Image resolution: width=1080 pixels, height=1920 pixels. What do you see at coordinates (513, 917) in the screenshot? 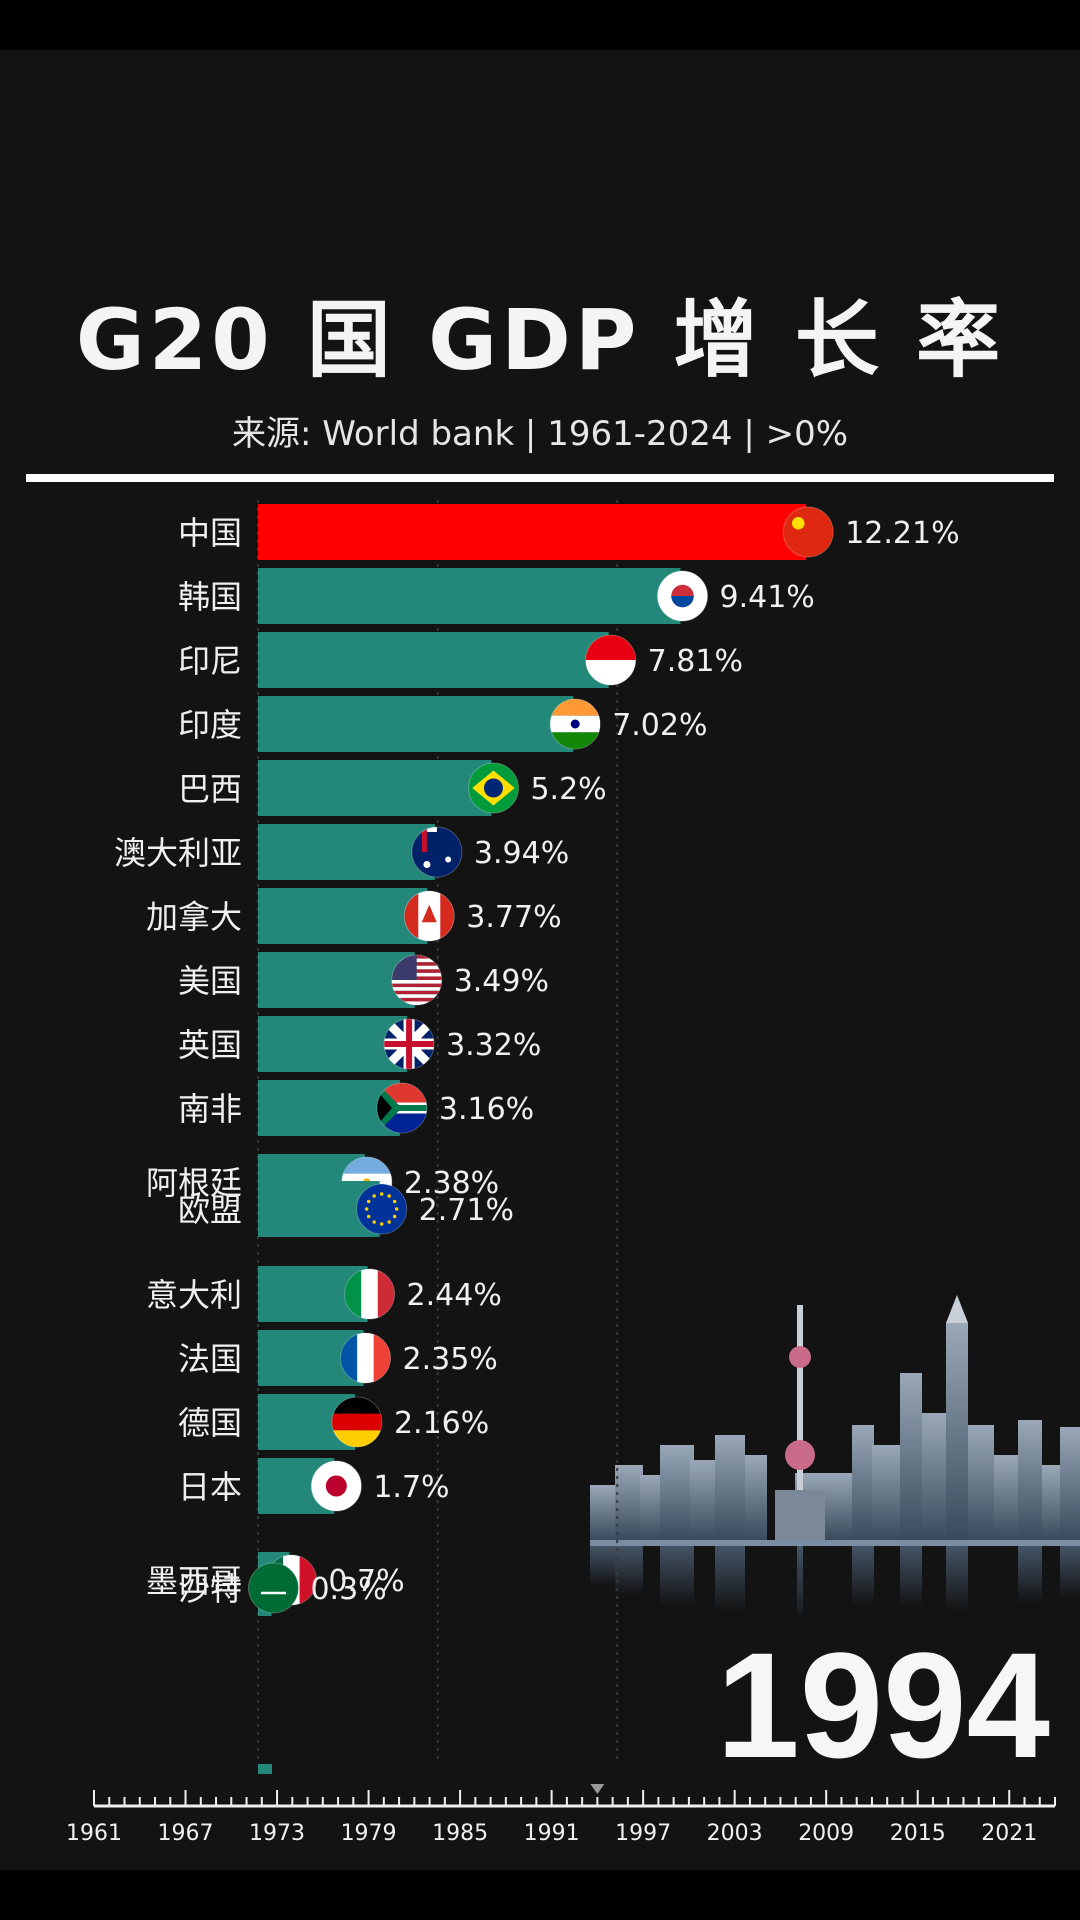
I see `value-label: 3.77%` at bounding box center [513, 917].